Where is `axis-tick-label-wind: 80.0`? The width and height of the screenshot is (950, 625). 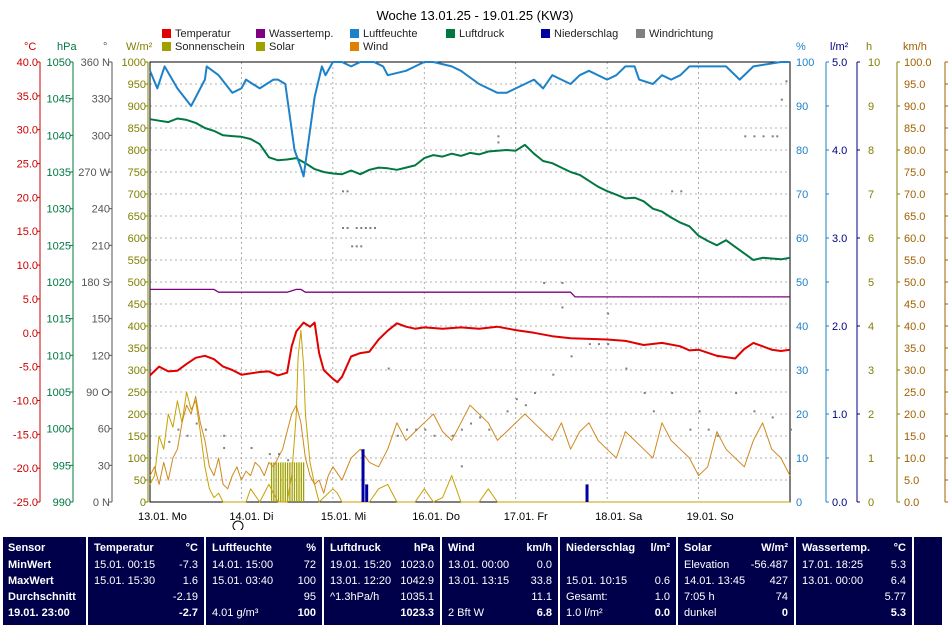
axis-tick-label-wind: 80.0 is located at coordinates (914, 151).